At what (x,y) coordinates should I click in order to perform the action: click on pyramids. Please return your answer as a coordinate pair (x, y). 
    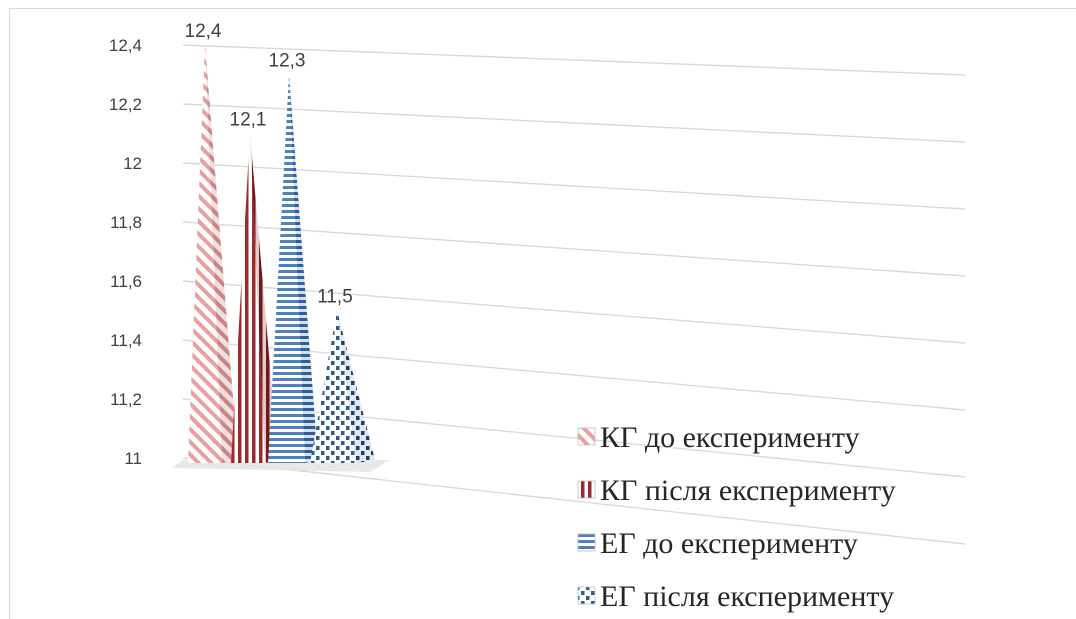
    Looking at the image, I should click on (281, 254).